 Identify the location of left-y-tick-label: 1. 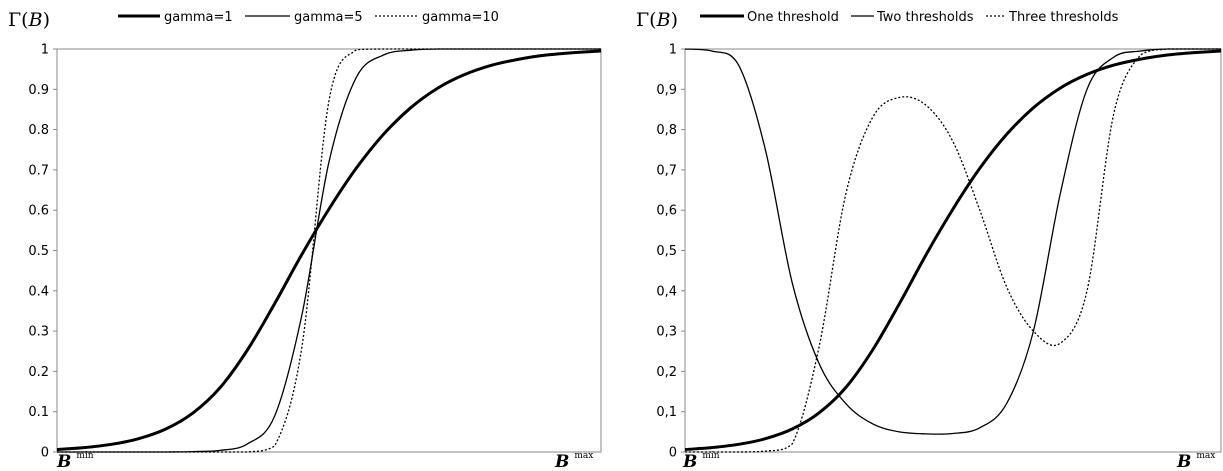
(45, 50).